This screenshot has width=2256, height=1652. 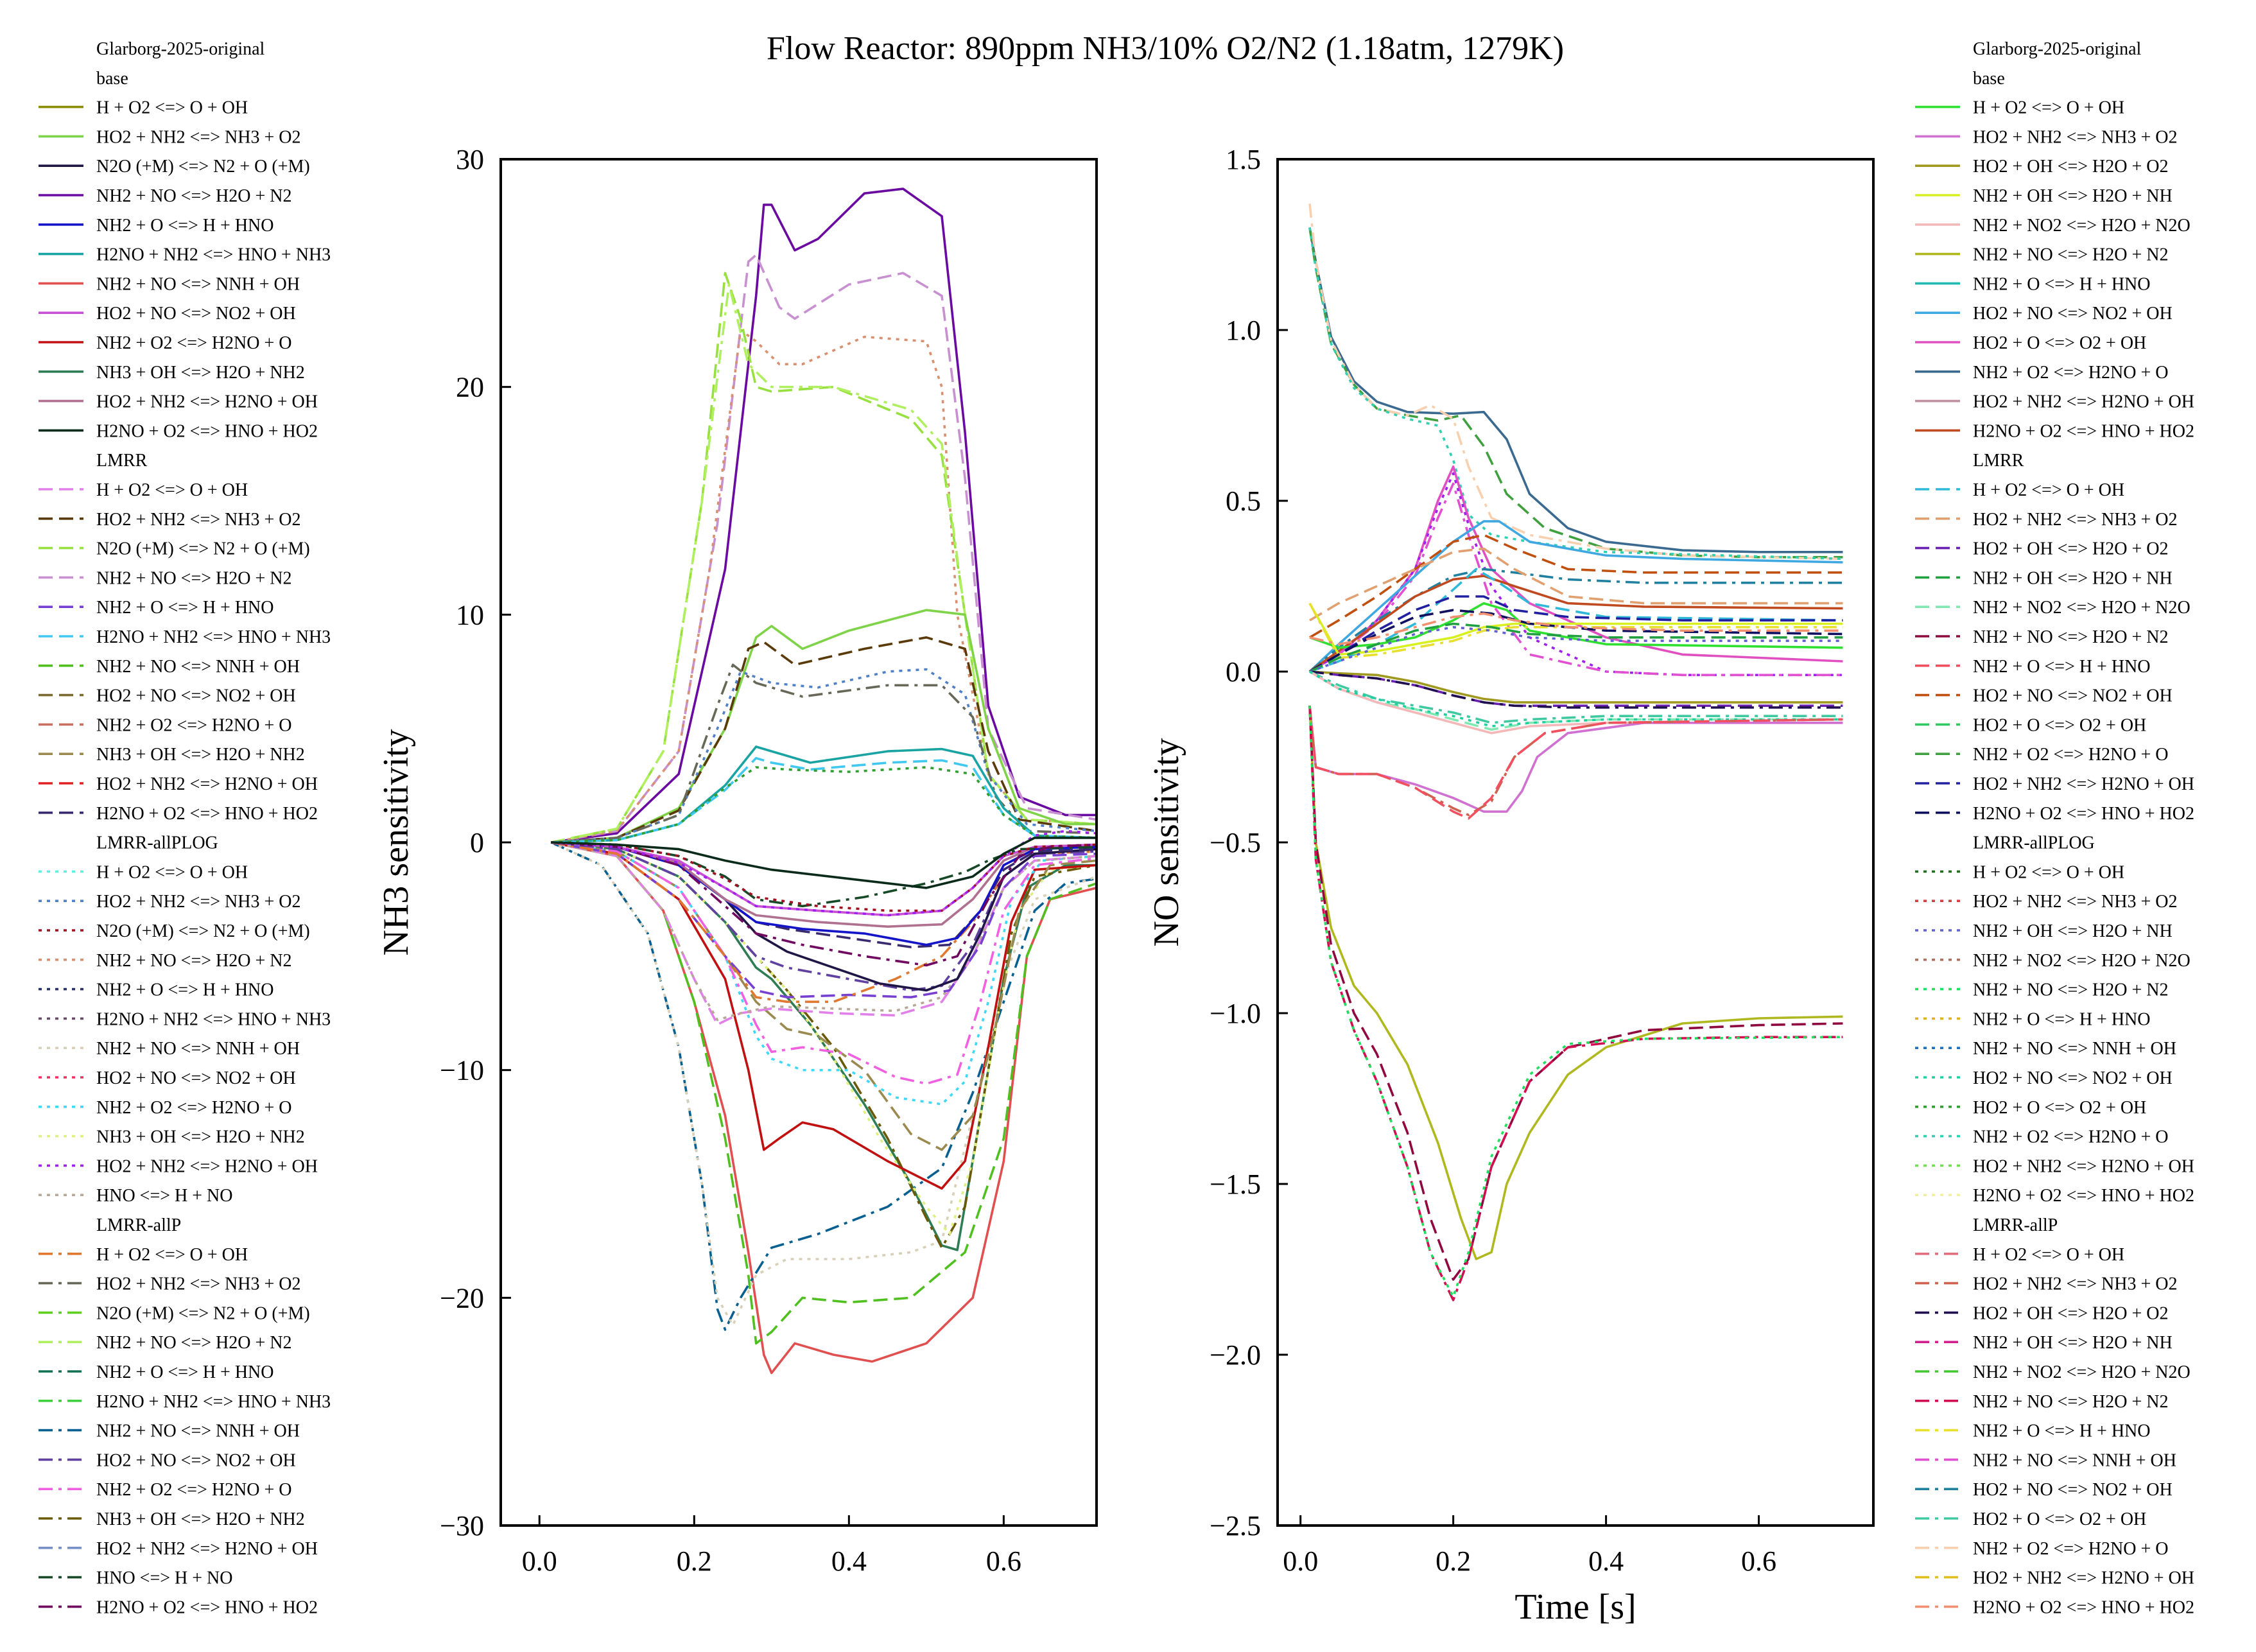 I want to click on x-tick-label: 0.6, so click(x=1758, y=1561).